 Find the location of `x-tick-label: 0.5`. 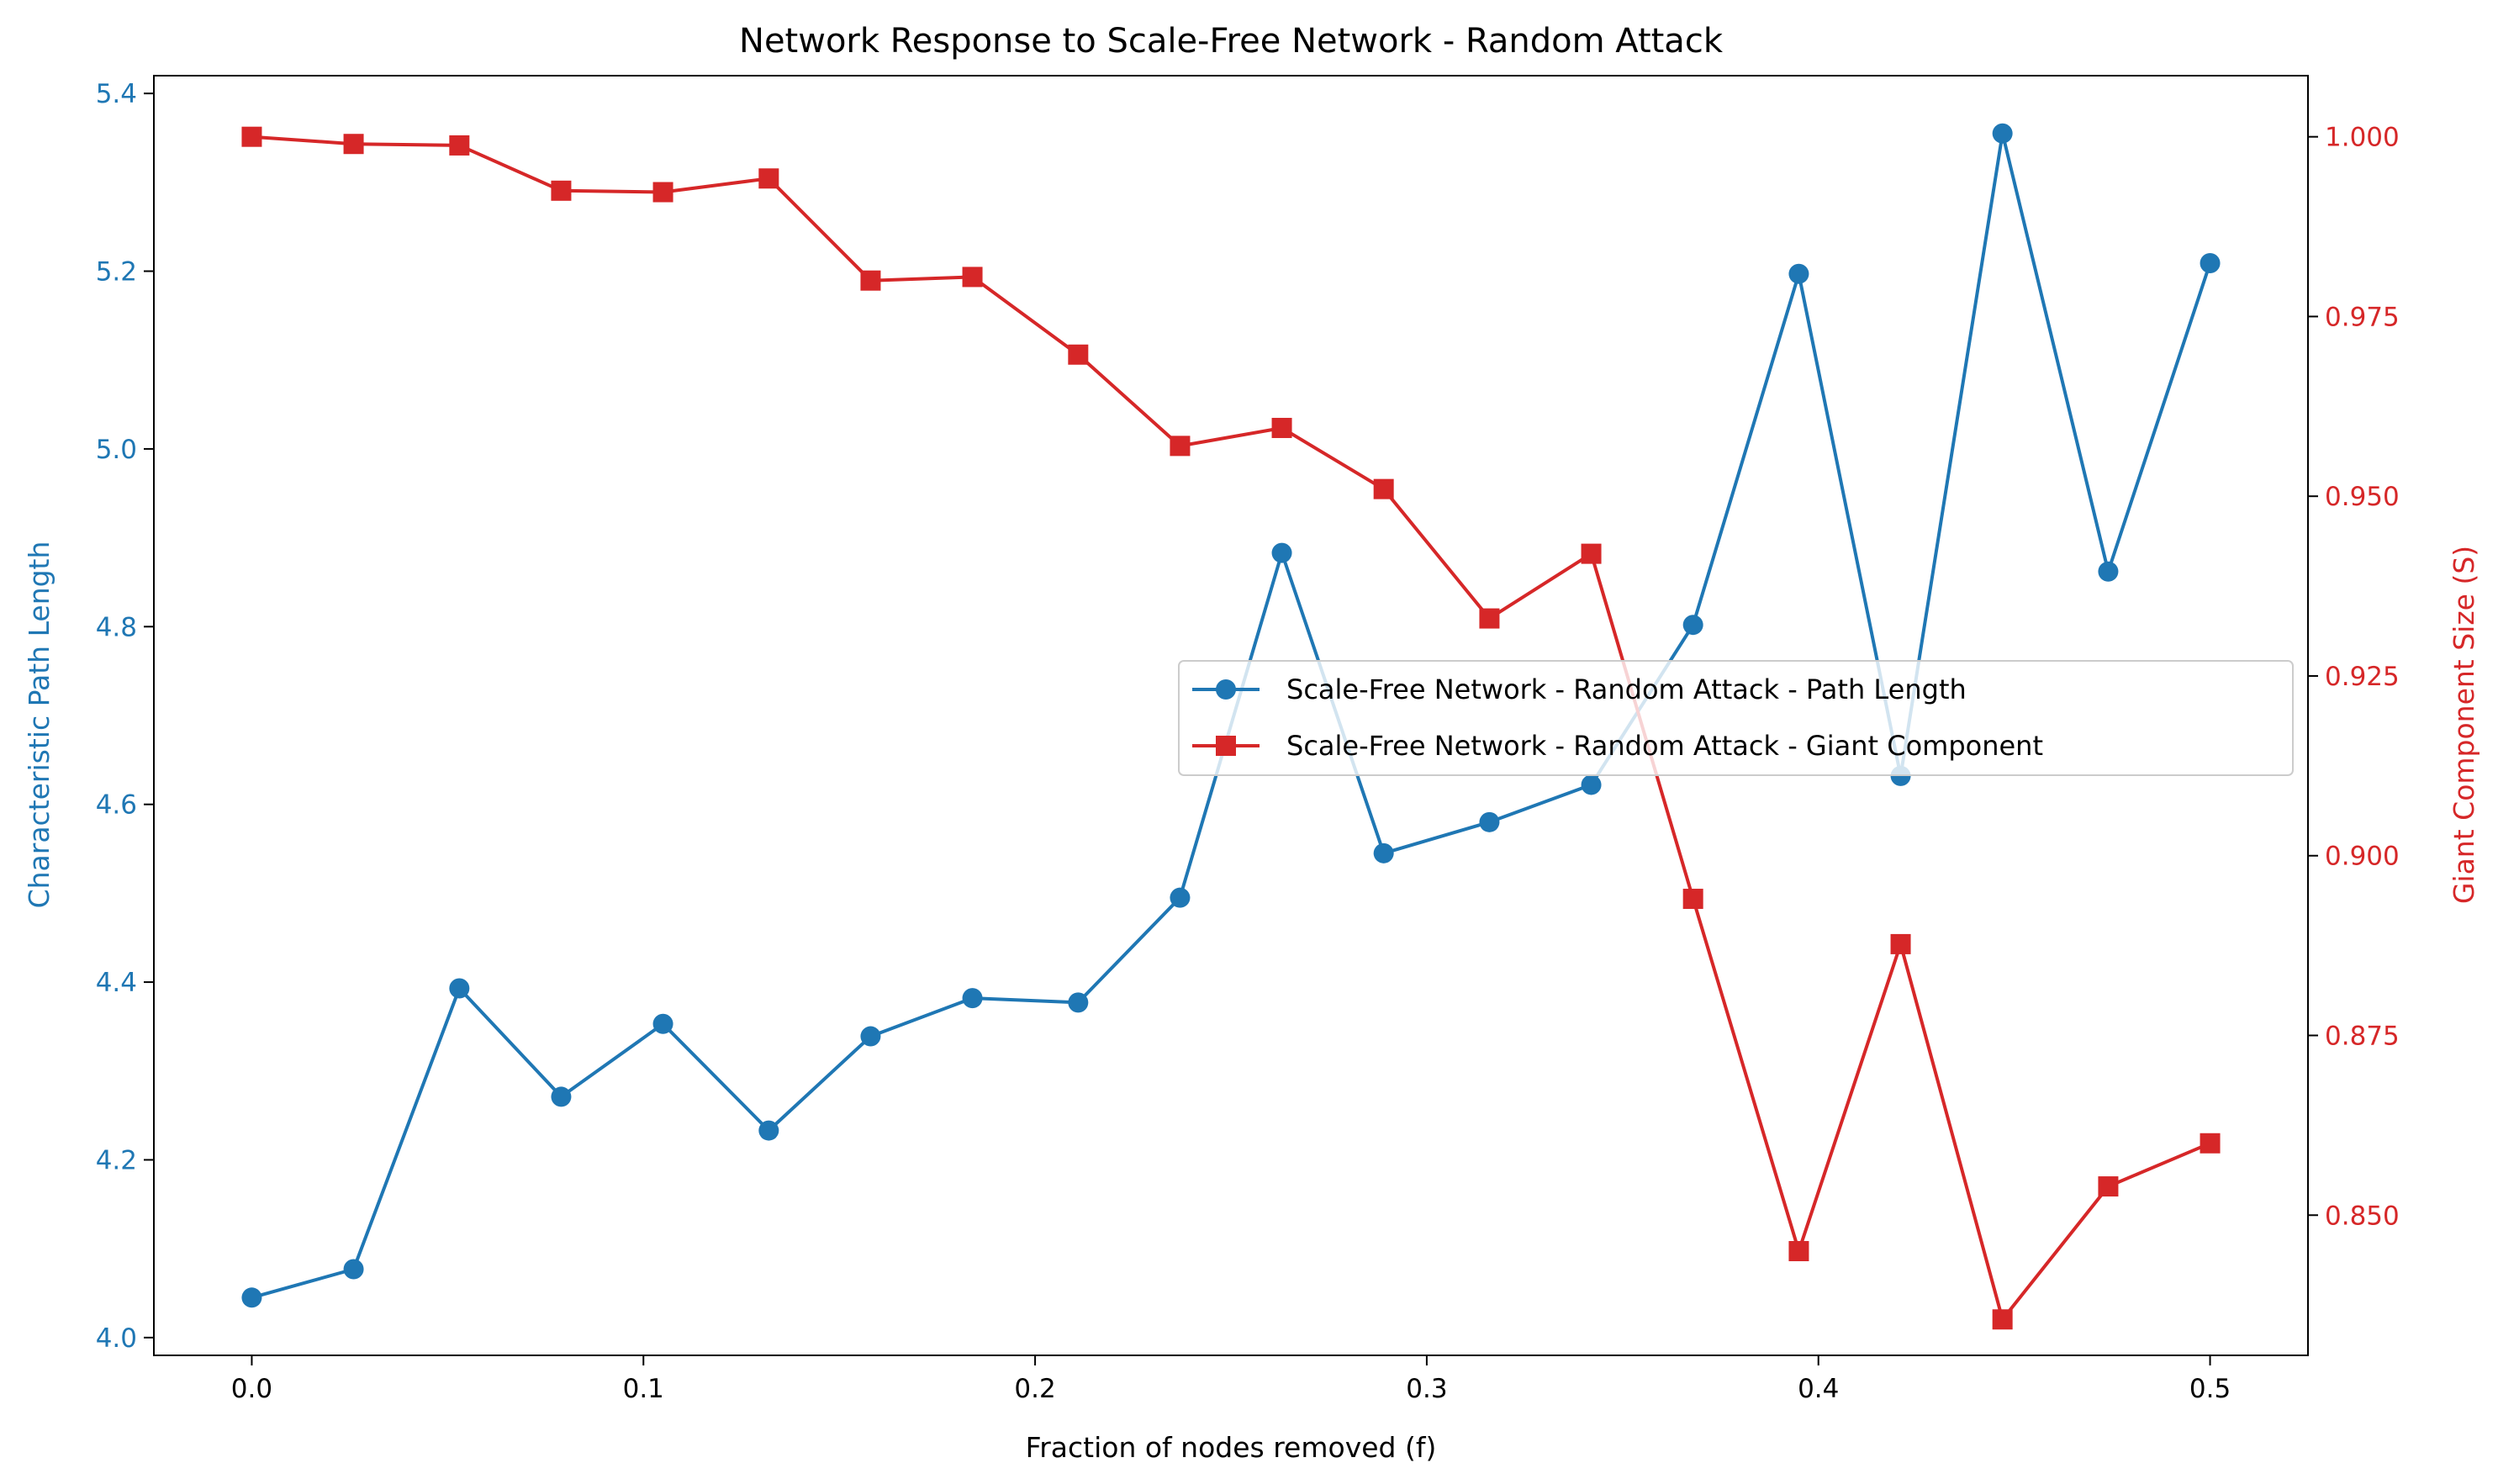

x-tick-label: 0.5 is located at coordinates (2210, 1389).